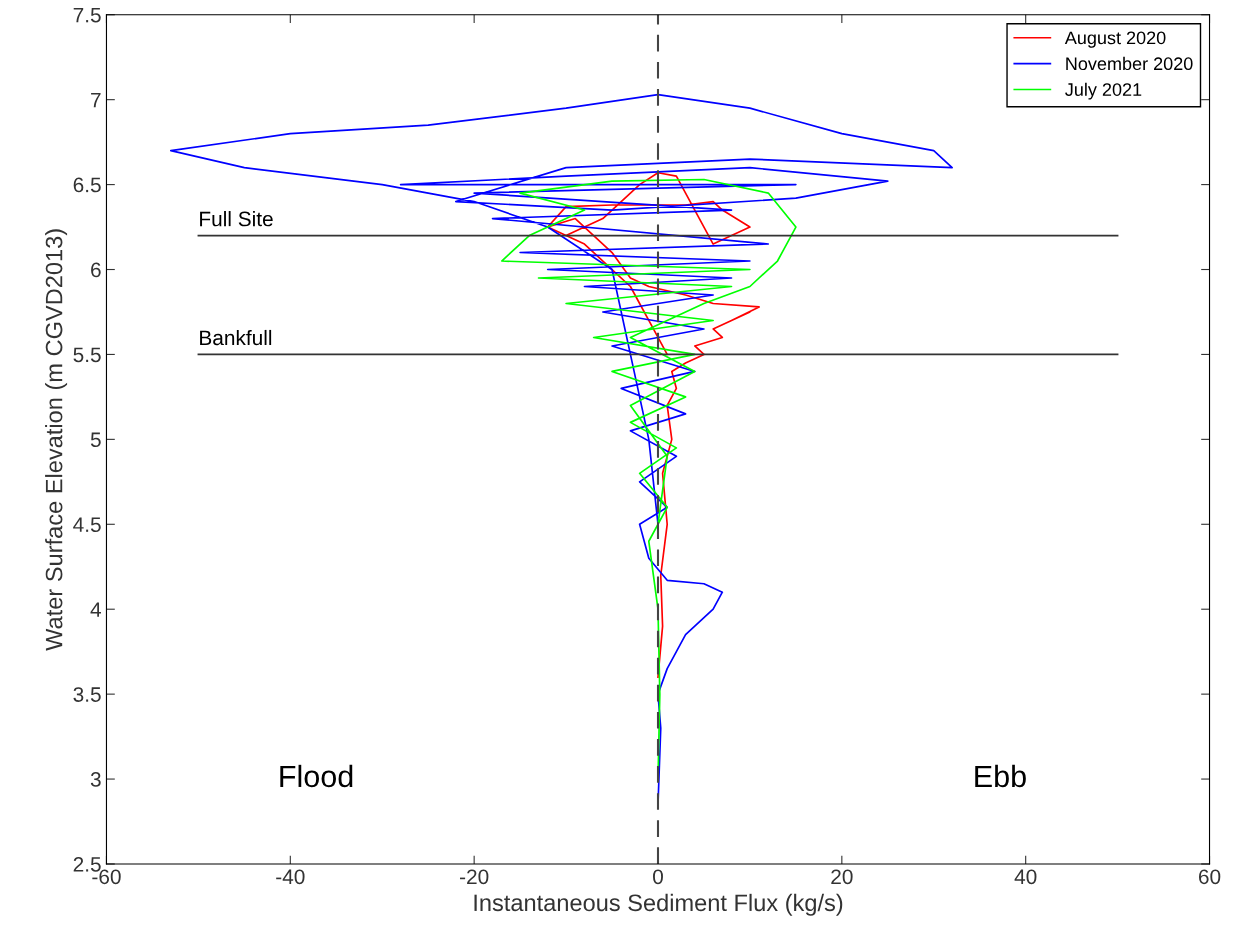 The height and width of the screenshot is (951, 1238). Describe the element at coordinates (1103, 91) in the screenshot. I see `legend-label: July 2021` at that location.